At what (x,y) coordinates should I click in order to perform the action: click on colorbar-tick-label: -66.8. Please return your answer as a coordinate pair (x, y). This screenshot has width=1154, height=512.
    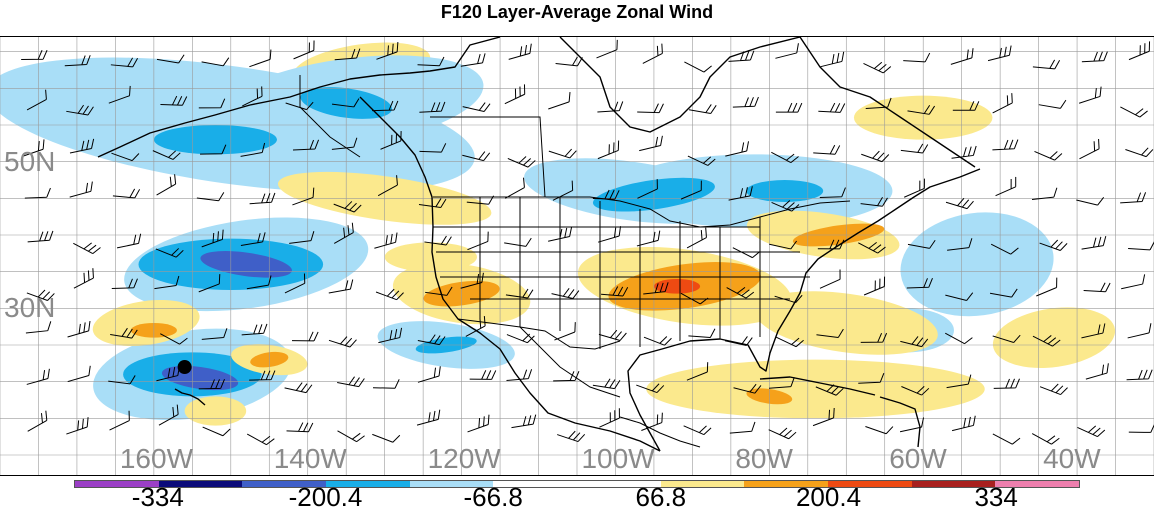
    Looking at the image, I should click on (493, 497).